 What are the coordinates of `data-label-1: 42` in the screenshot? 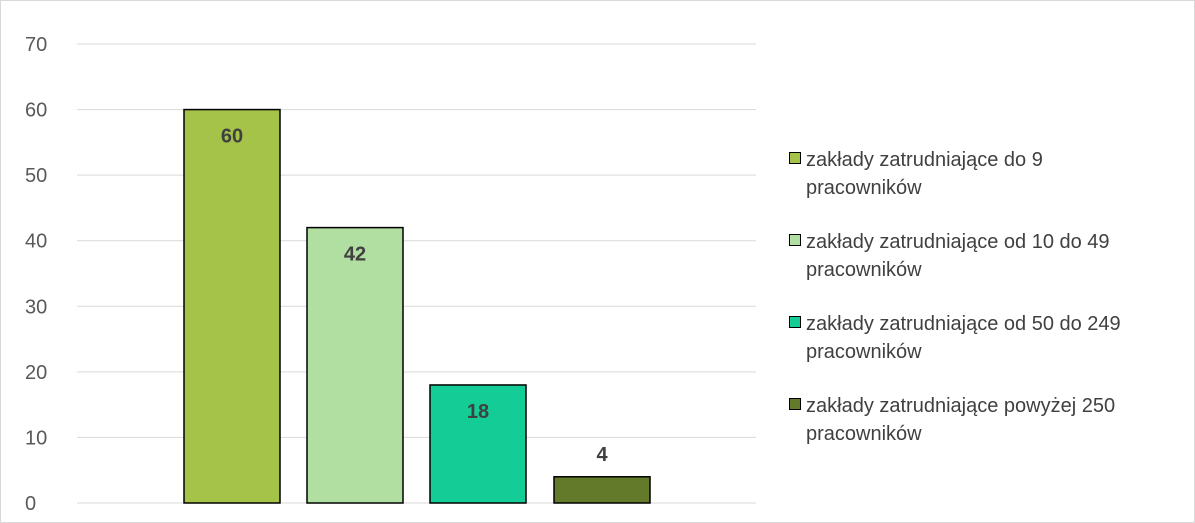 It's located at (355, 255).